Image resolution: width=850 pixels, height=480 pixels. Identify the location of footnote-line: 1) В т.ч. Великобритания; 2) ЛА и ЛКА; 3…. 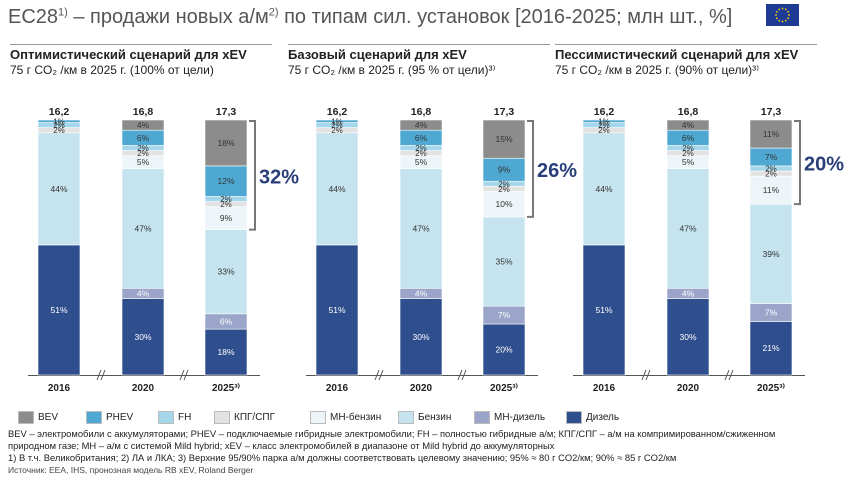
(342, 457).